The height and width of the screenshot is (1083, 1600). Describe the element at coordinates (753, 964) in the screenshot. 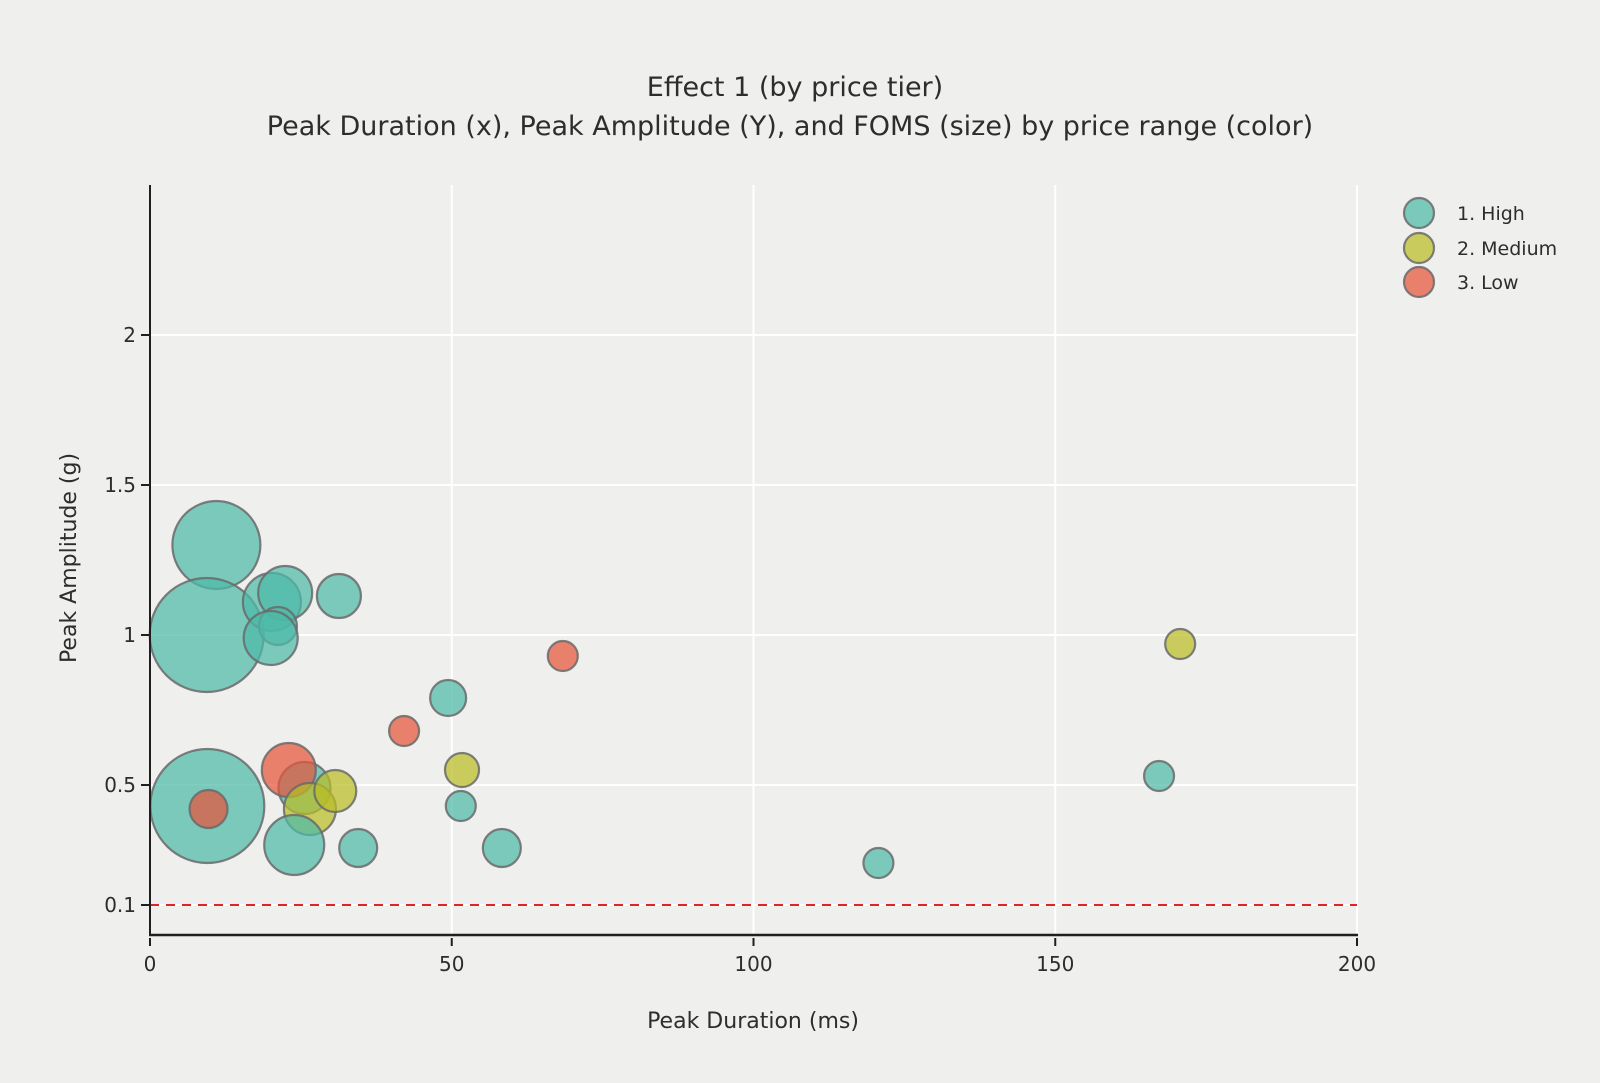

I see `x-tick-label: 100` at that location.